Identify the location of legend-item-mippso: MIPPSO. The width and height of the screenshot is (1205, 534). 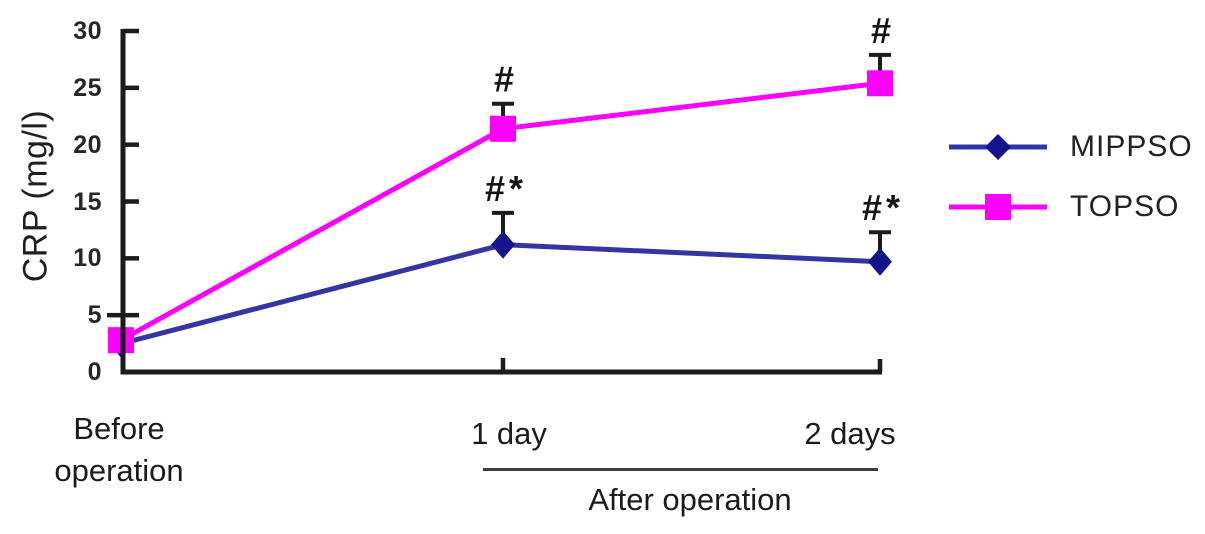
(1071, 147).